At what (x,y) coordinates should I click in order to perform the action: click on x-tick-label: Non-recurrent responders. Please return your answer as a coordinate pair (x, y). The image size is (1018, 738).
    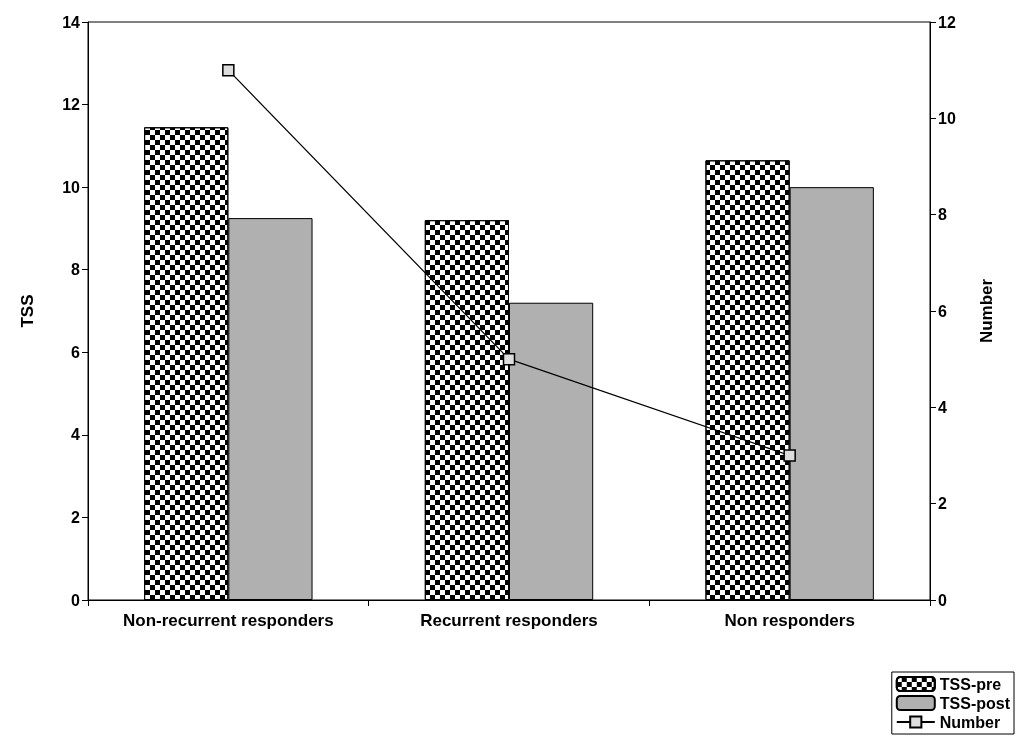
    Looking at the image, I should click on (228, 620).